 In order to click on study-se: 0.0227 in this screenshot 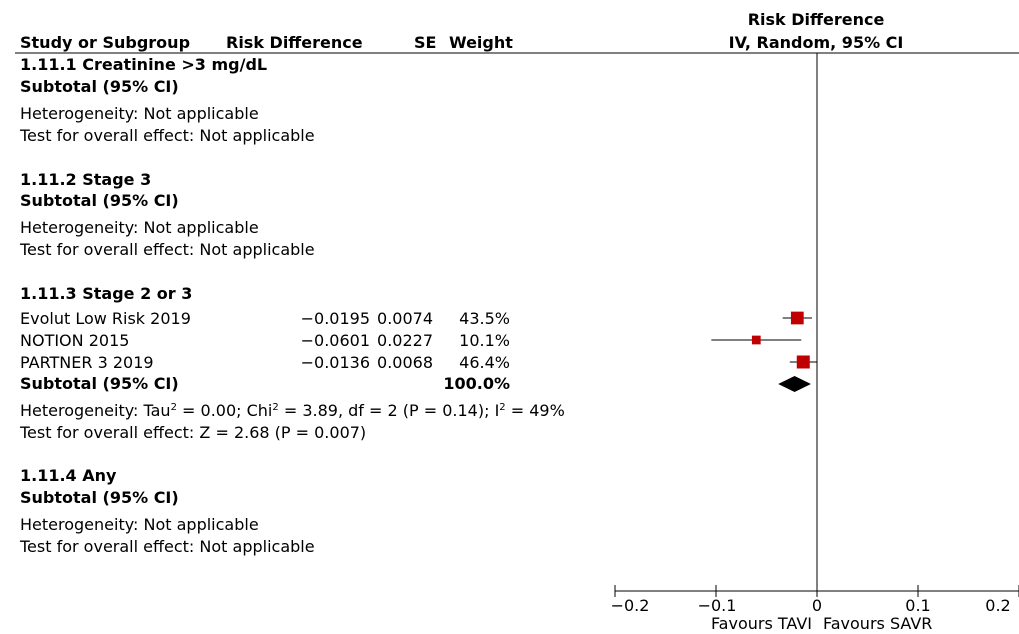, I will do `click(405, 340)`.